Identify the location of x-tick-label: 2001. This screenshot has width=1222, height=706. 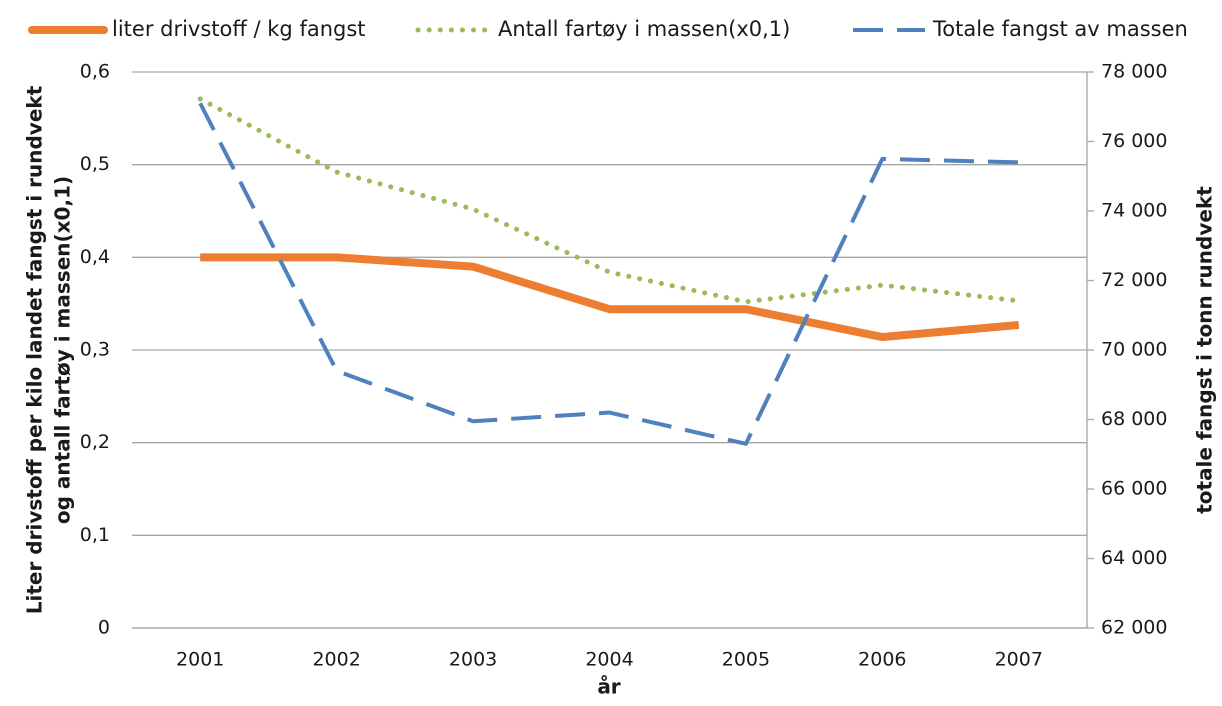
(200, 660).